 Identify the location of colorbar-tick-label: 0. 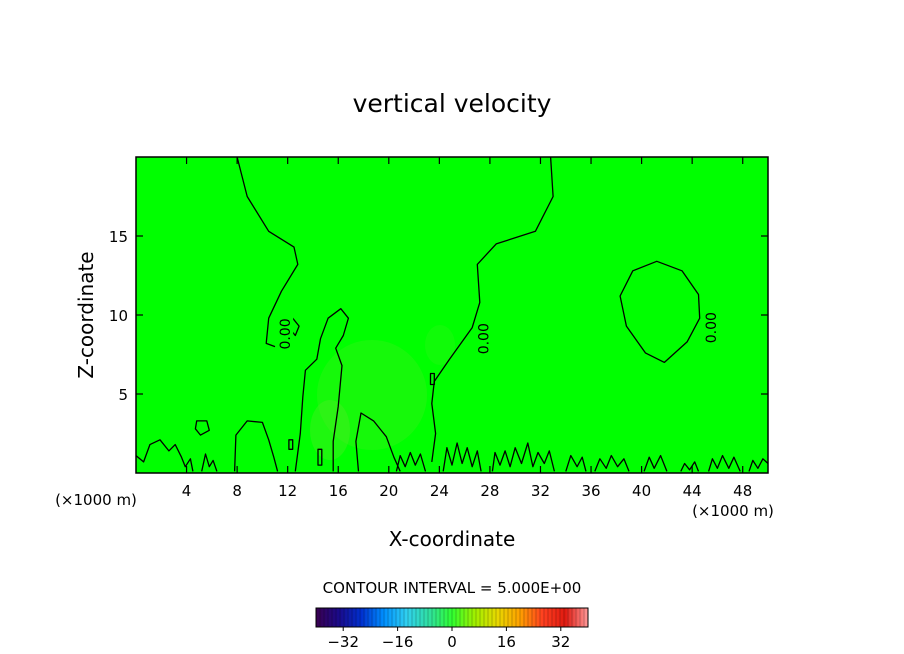
(452, 642).